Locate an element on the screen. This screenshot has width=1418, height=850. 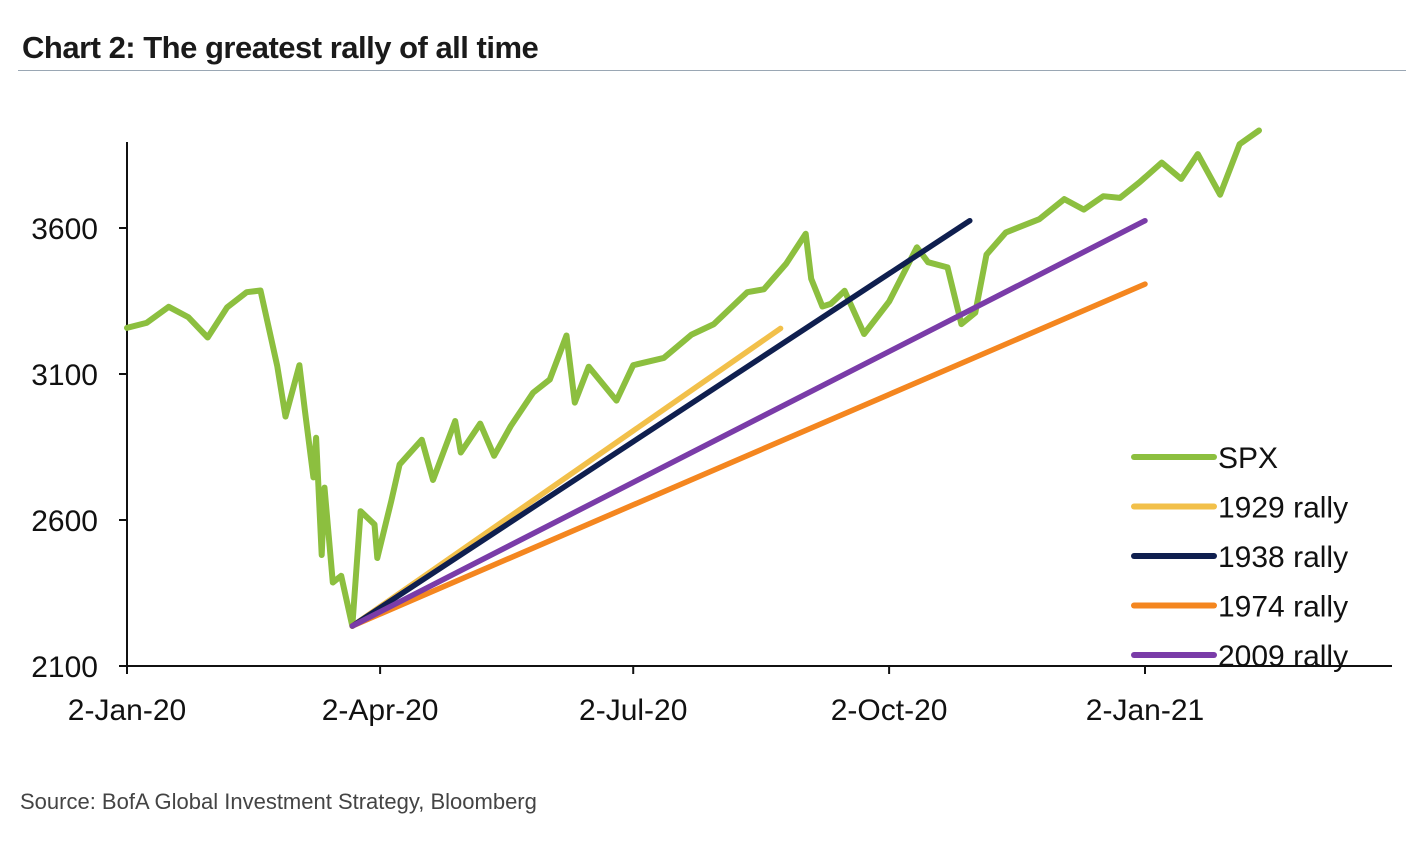
title-divider is located at coordinates (712, 70).